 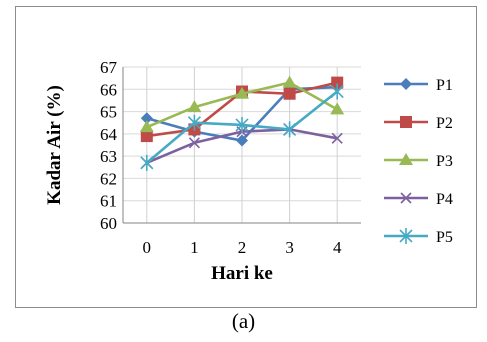 I want to click on x-tick-label: 3, so click(x=289, y=247).